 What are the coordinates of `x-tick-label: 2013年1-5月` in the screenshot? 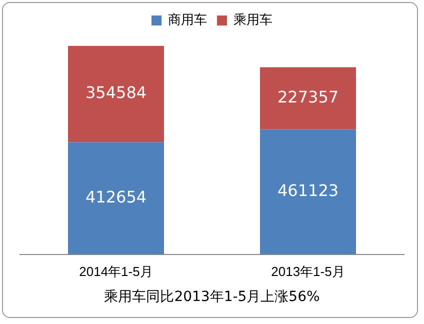 It's located at (308, 271).